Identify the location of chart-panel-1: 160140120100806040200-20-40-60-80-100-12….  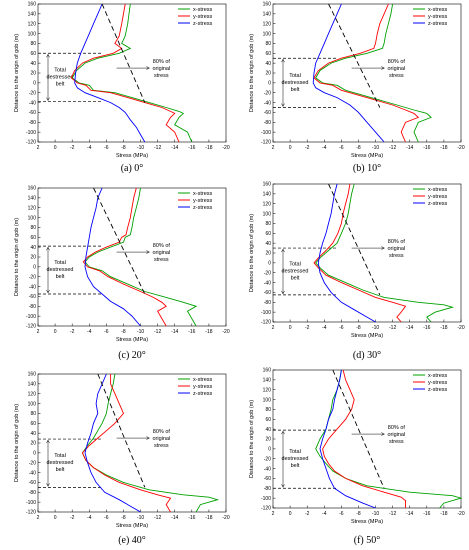
(122, 88).